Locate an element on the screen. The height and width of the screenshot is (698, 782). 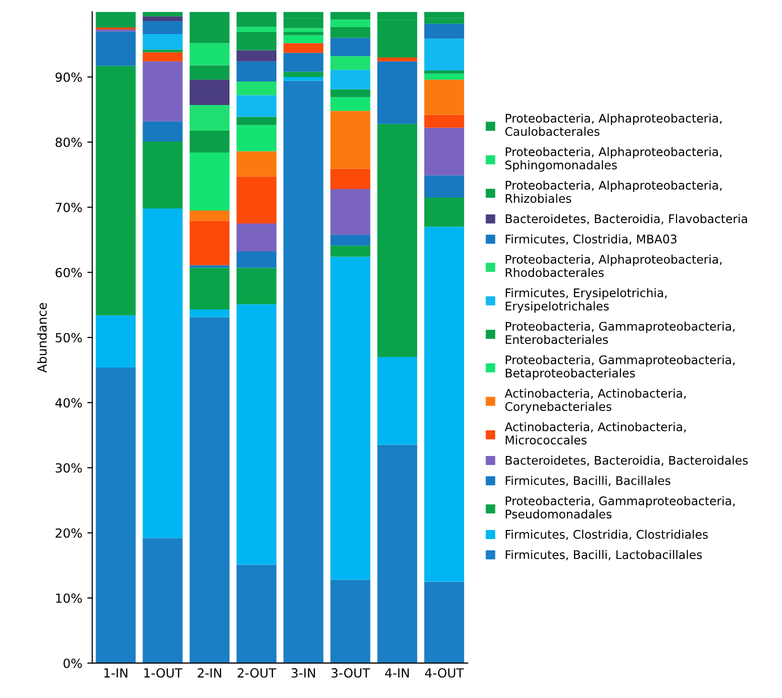
legend-label: Firmicutes, Bacilli, Lactobacillales is located at coordinates (604, 555).